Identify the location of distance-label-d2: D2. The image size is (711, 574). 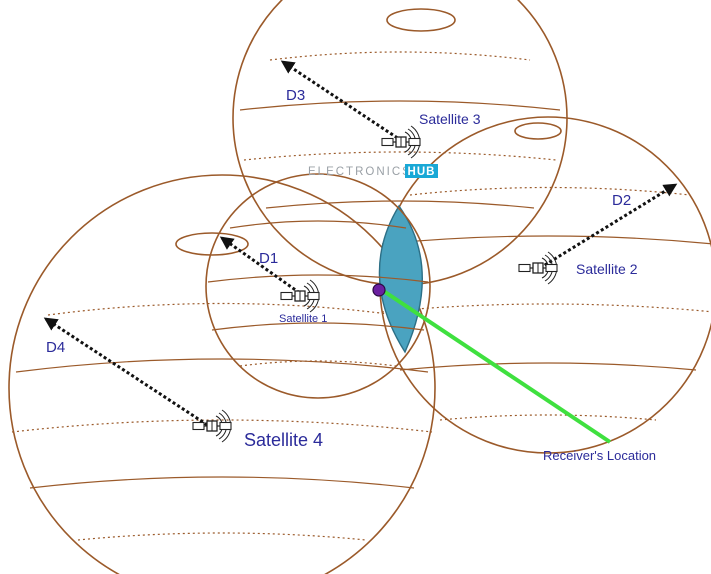
(621, 200).